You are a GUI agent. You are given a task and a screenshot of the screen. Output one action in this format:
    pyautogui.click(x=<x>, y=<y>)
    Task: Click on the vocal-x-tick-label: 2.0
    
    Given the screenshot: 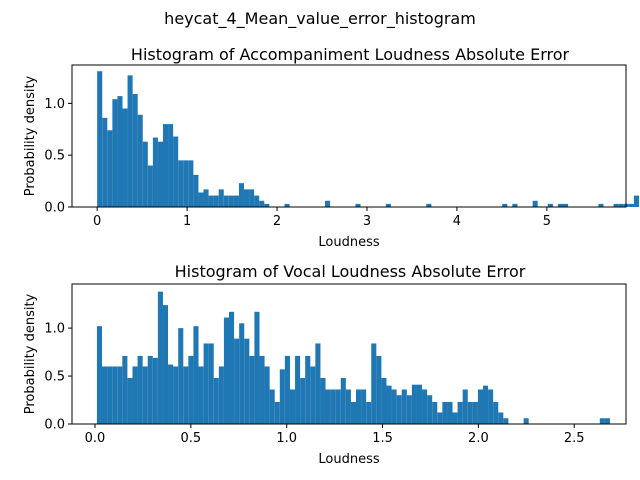 What is the action you would take?
    pyautogui.click(x=478, y=438)
    